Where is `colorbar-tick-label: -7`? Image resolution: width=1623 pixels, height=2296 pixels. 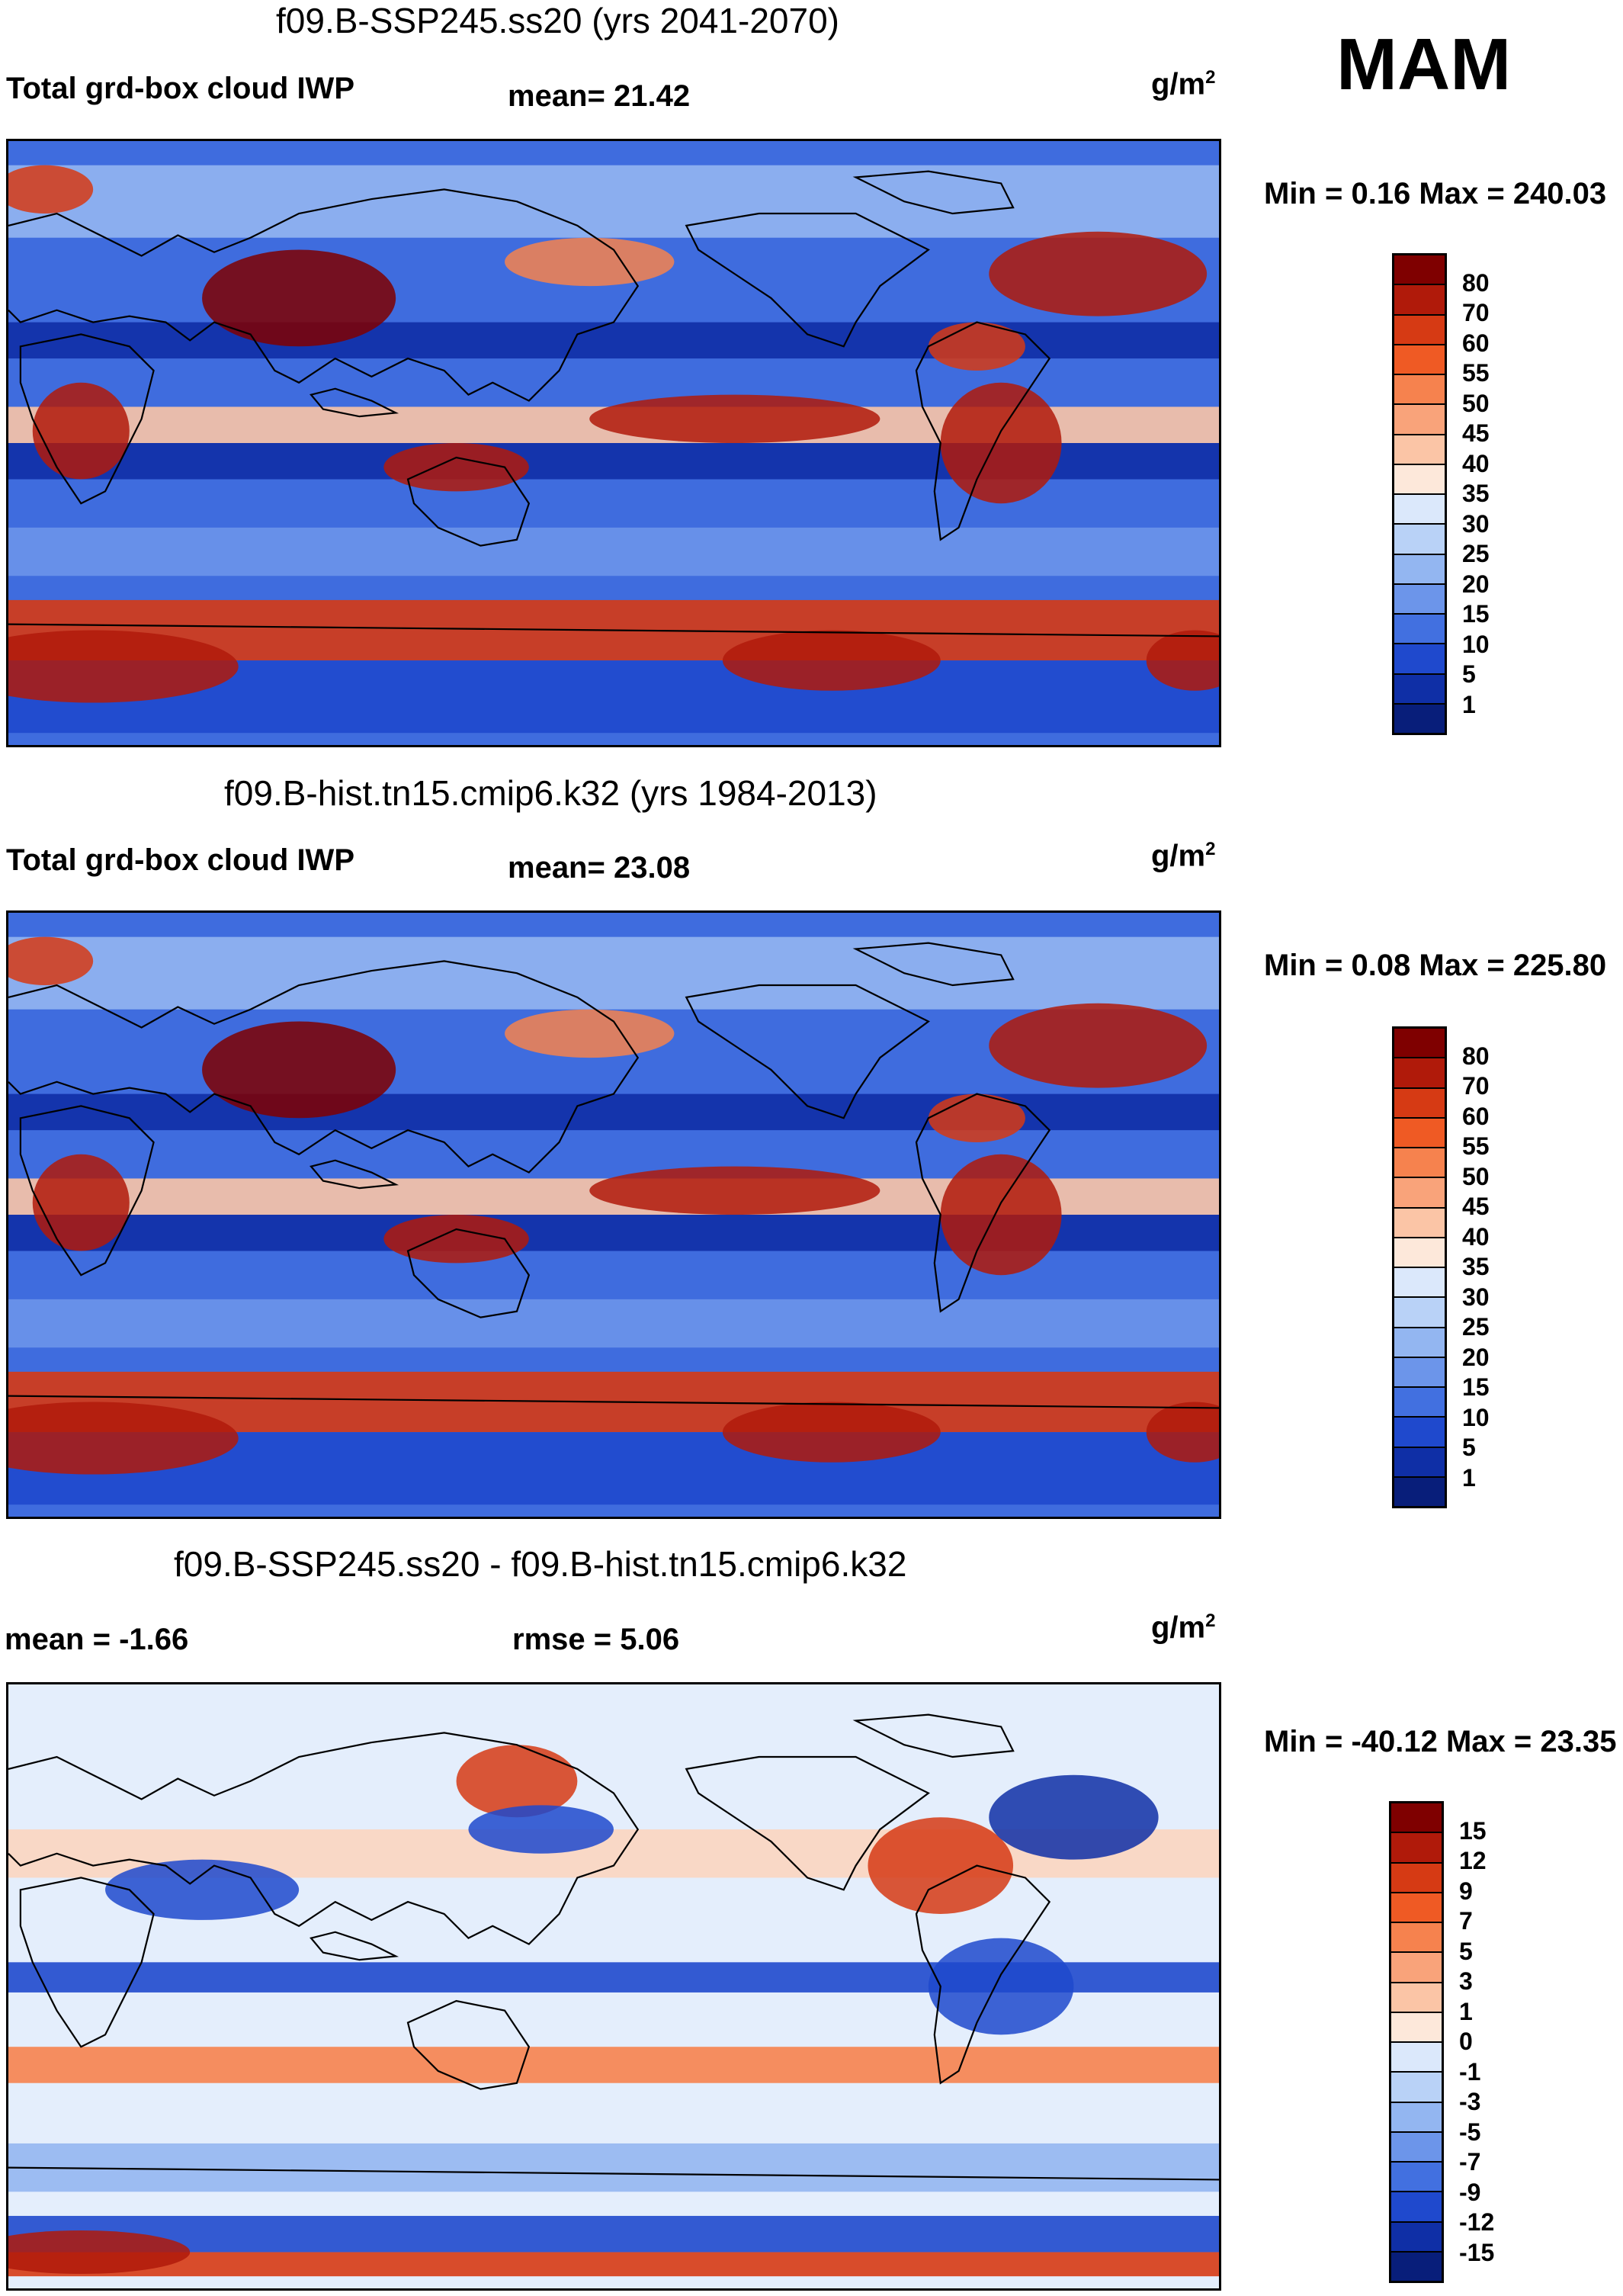 colorbar-tick-label: -7 is located at coordinates (1470, 2162).